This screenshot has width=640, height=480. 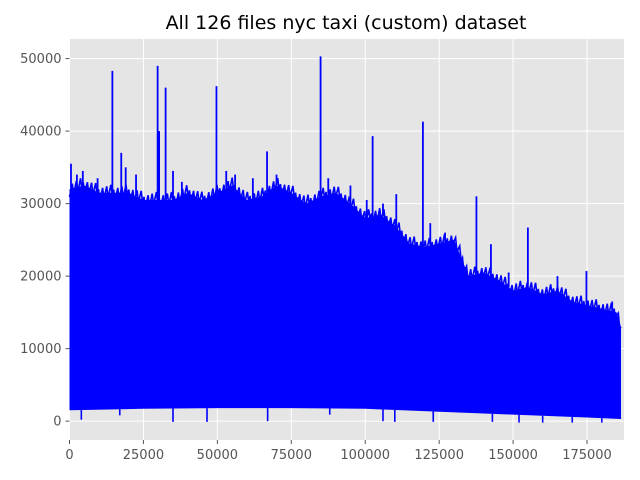 What do you see at coordinates (439, 455) in the screenshot?
I see `x-tick-label: 125000` at bounding box center [439, 455].